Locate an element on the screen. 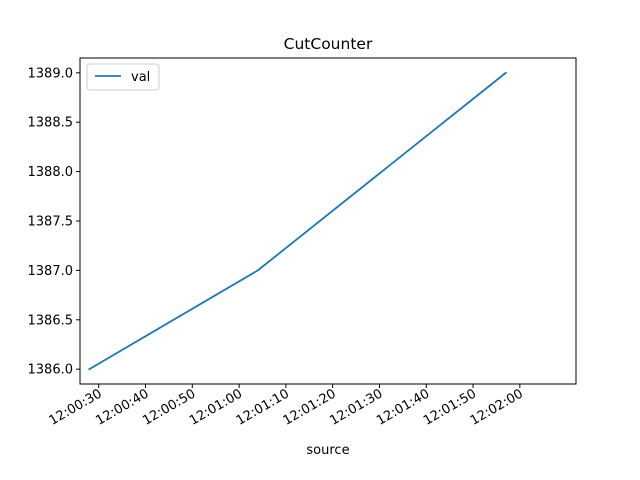 Image resolution: width=640 pixels, height=480 pixels. y-tick-label: 1386.5 is located at coordinates (51, 320).